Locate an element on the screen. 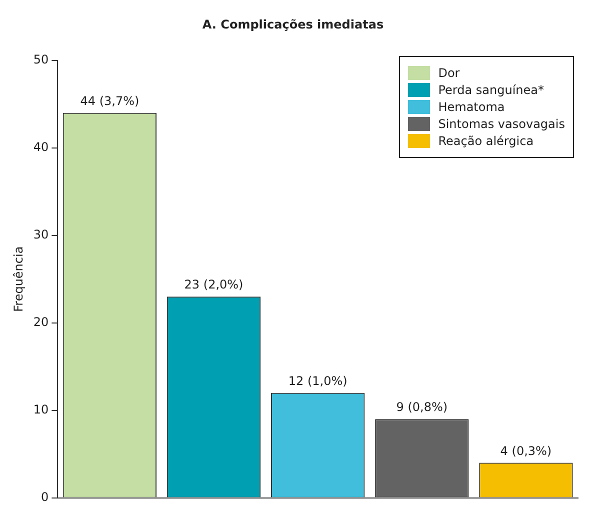 Image resolution: width=596 pixels, height=517 pixels. data-label: 9 (0,8%) is located at coordinates (422, 407).